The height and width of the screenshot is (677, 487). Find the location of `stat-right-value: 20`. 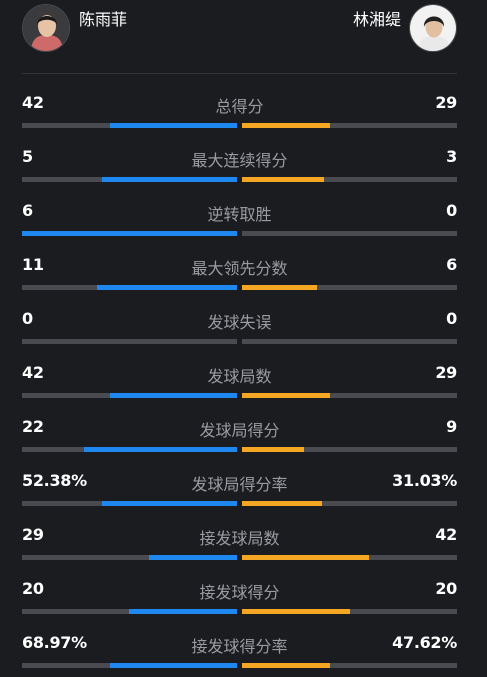

stat-right-value: 20 is located at coordinates (446, 588).